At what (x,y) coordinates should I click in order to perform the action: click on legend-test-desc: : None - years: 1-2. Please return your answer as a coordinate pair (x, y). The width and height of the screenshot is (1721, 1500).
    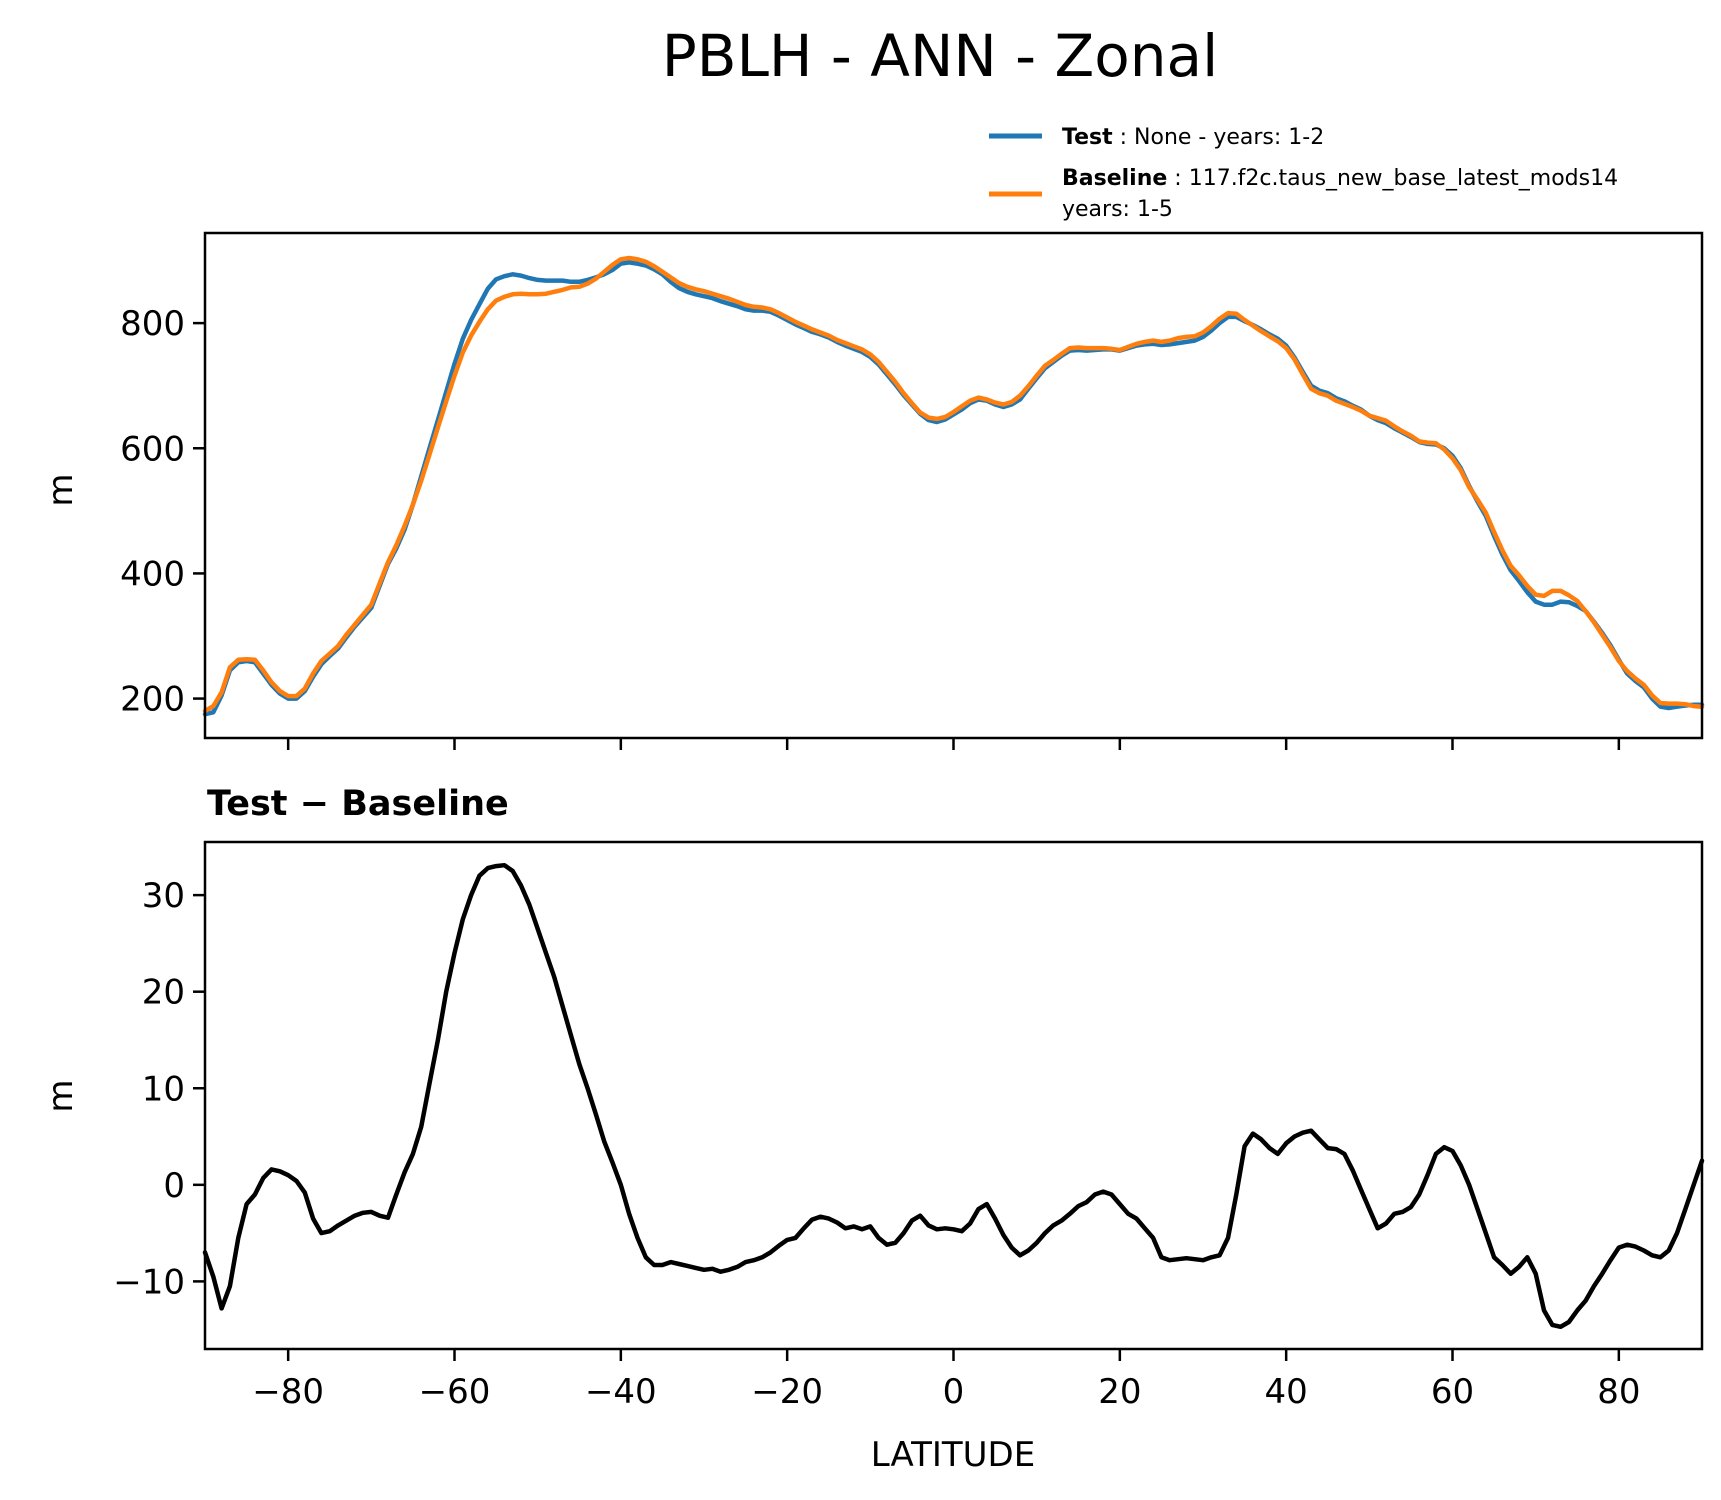
    Looking at the image, I should click on (1222, 137).